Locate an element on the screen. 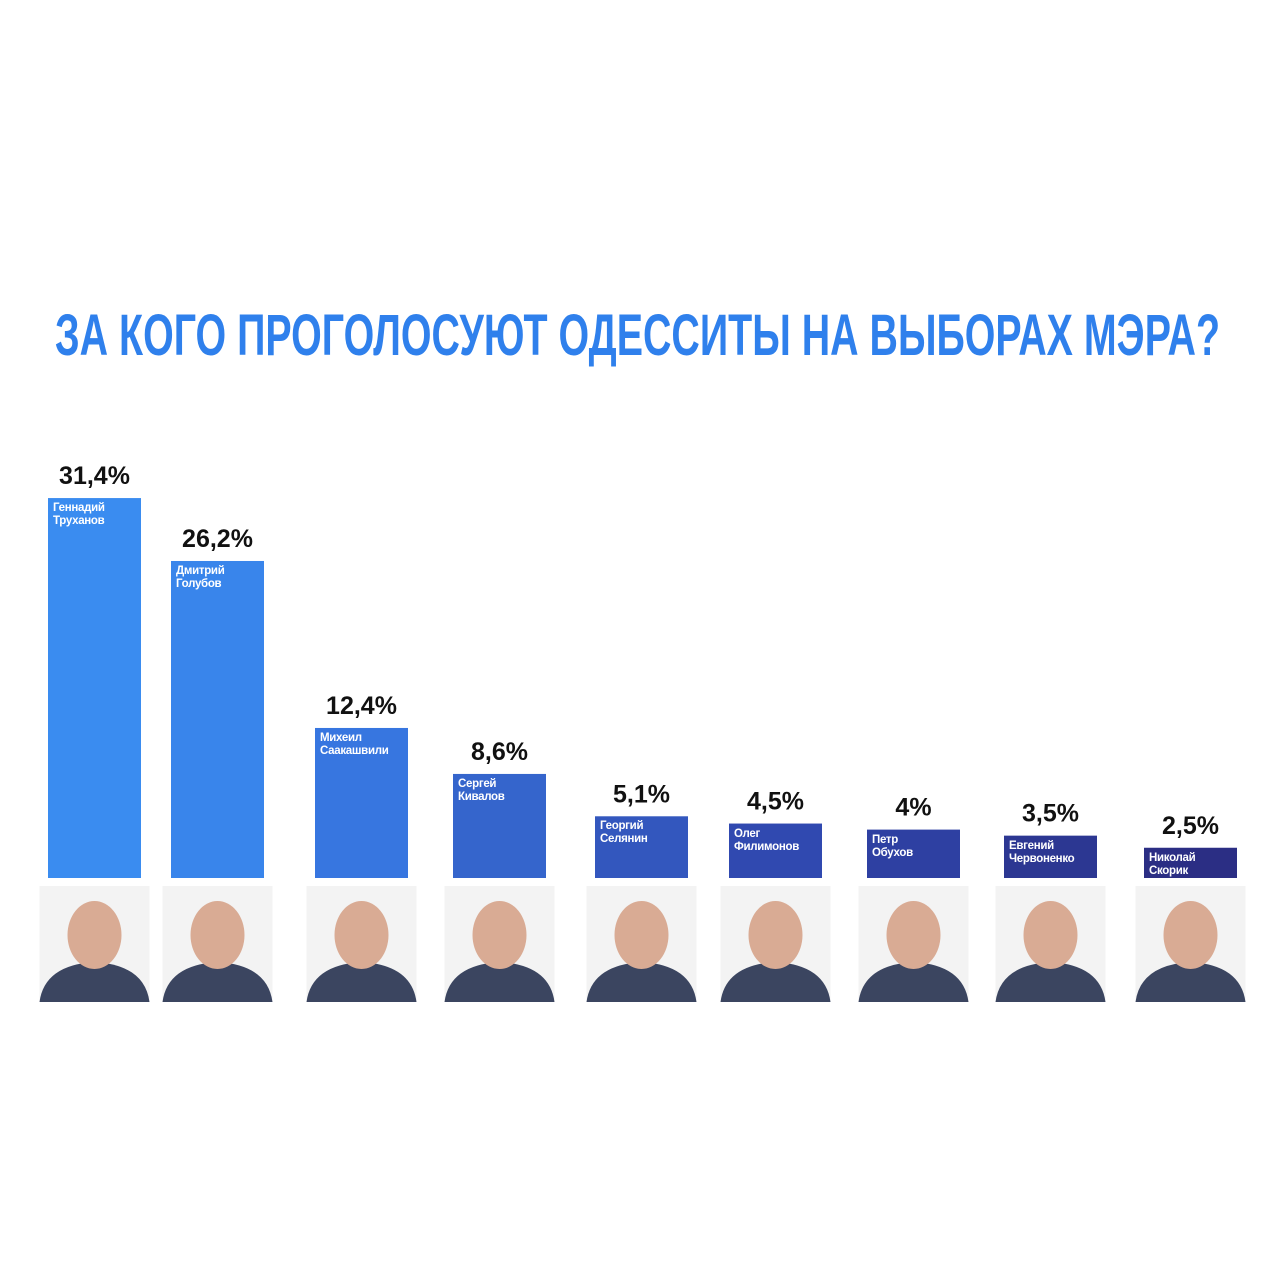 This screenshot has height=1280, width=1280. category-label-box: Сергей Кивалов is located at coordinates (481, 790).